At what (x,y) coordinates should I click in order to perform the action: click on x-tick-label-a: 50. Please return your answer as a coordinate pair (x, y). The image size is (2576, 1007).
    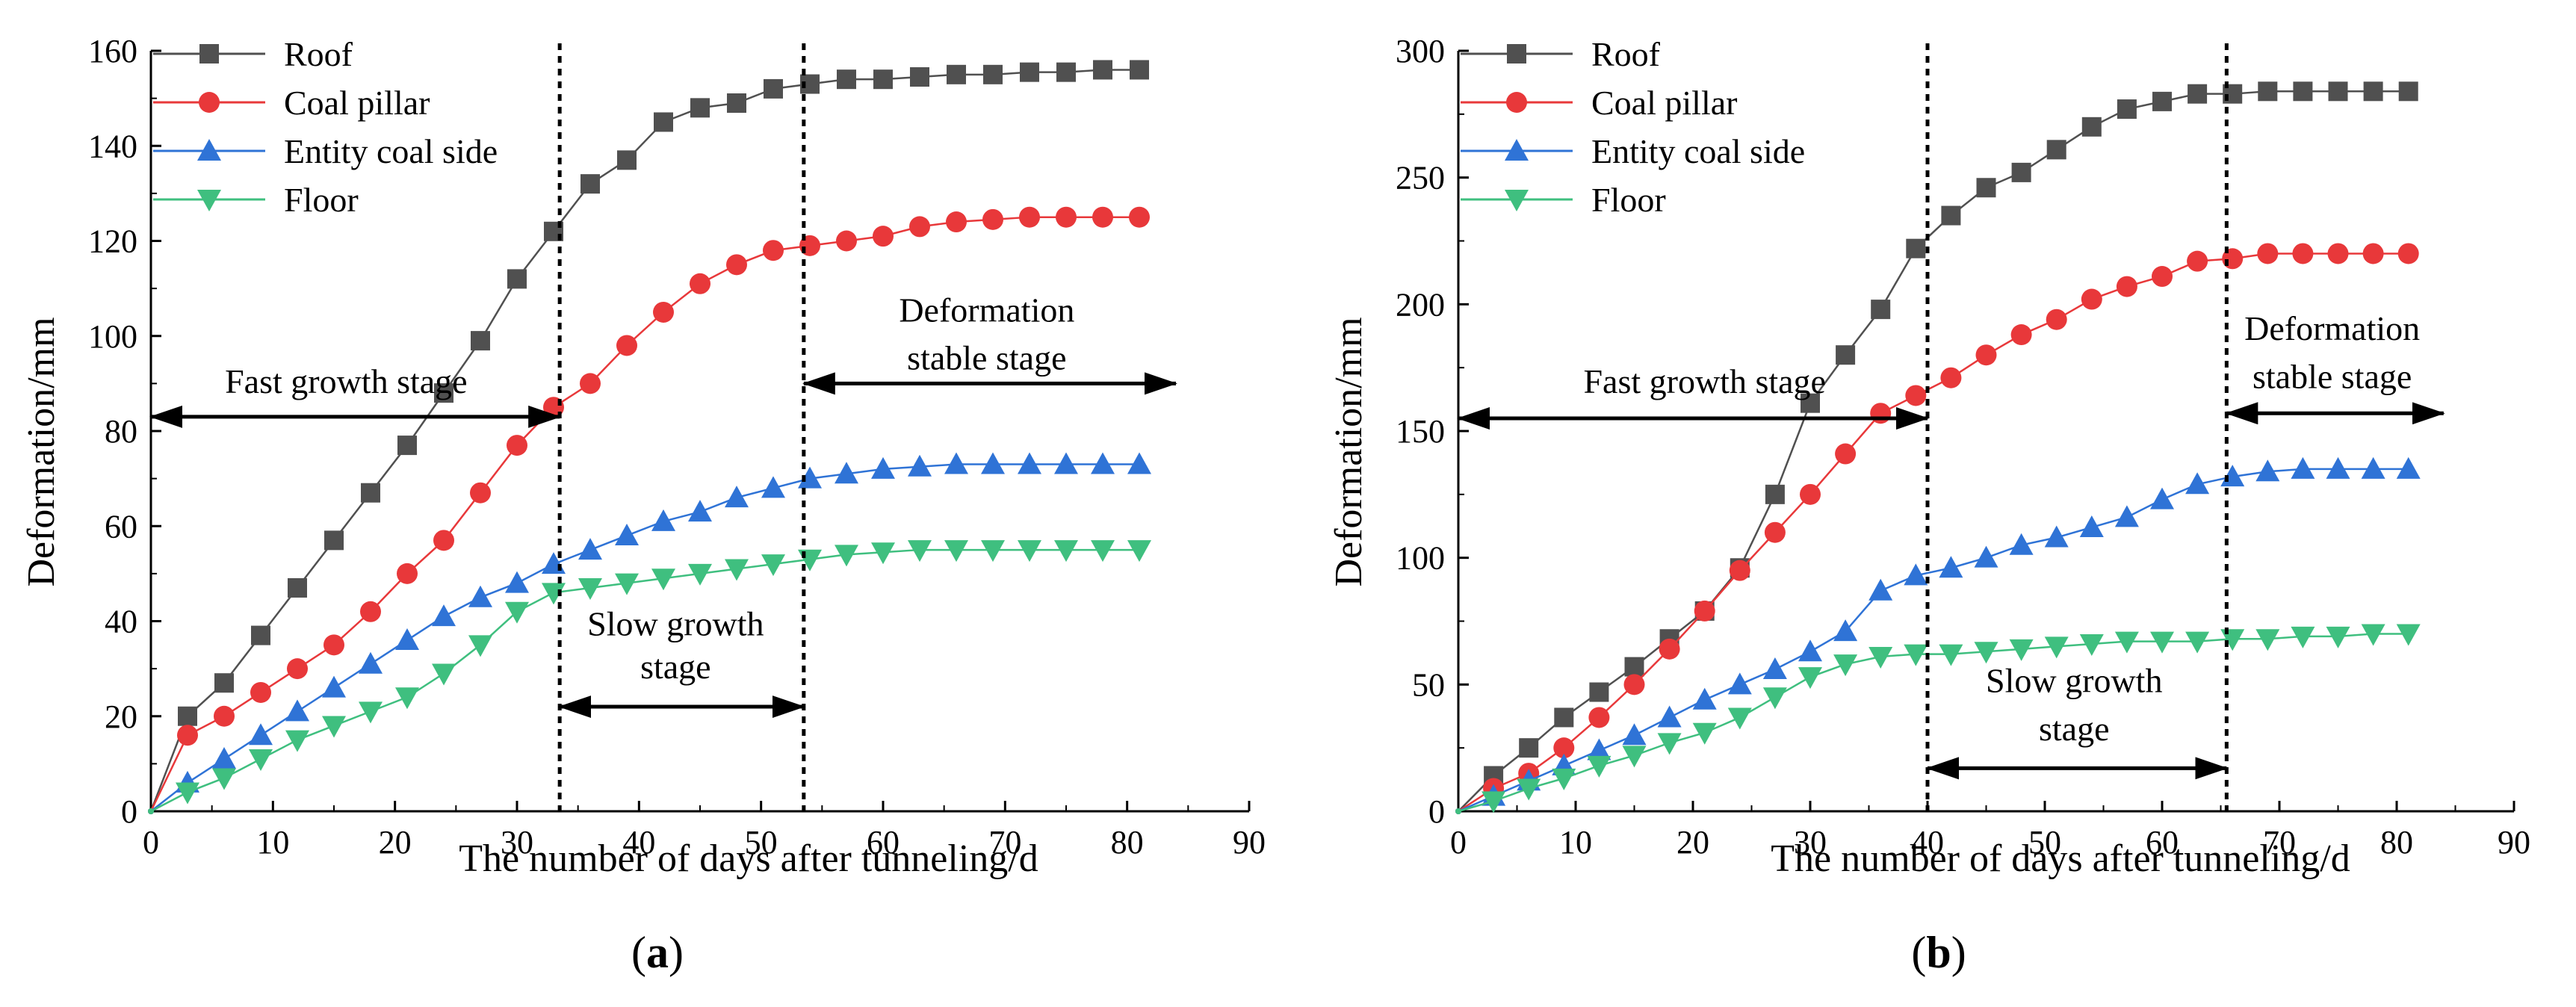
    Looking at the image, I should click on (761, 842).